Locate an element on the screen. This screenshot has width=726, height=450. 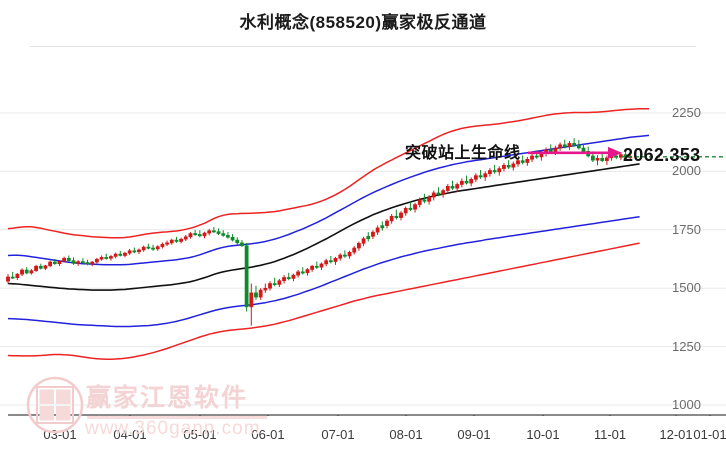
watermark-rule is located at coordinates (177, 417).